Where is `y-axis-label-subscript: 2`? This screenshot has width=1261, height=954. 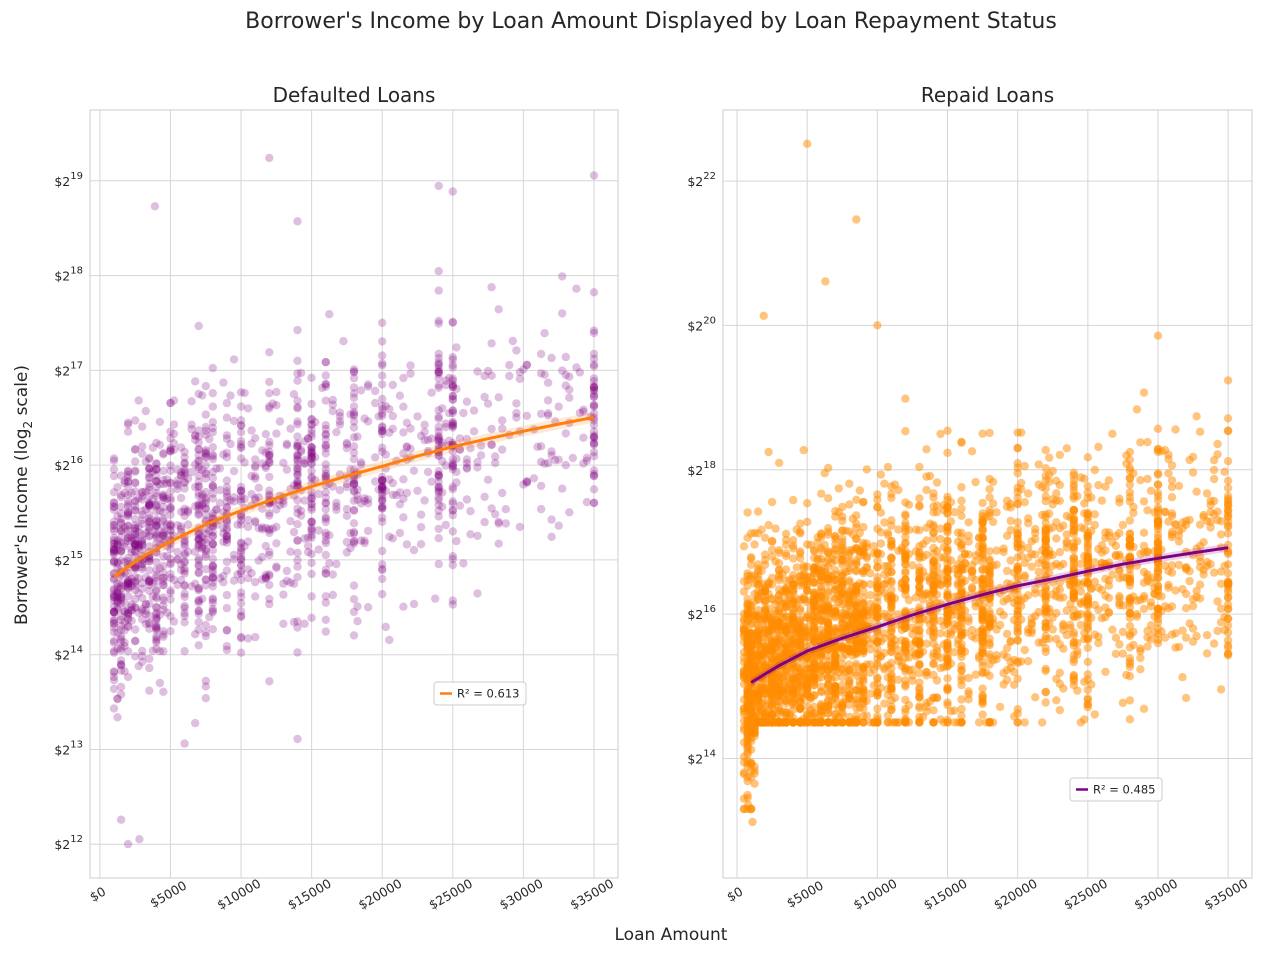 y-axis-label-subscript: 2 is located at coordinates (28, 425).